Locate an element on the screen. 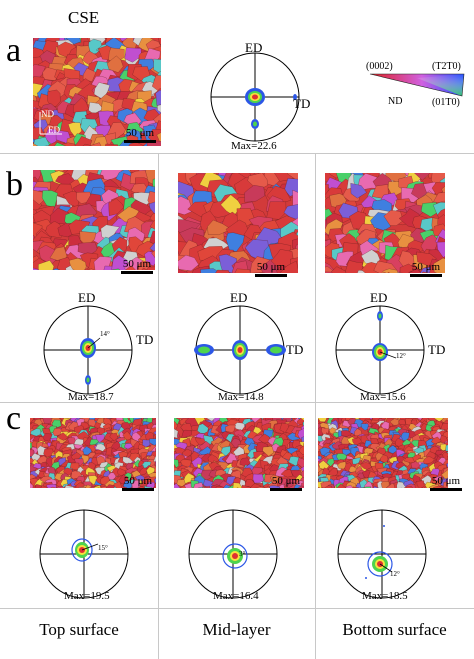 This screenshot has width=474, height=659. pf-angle-label: 12° is located at coordinates (395, 574).